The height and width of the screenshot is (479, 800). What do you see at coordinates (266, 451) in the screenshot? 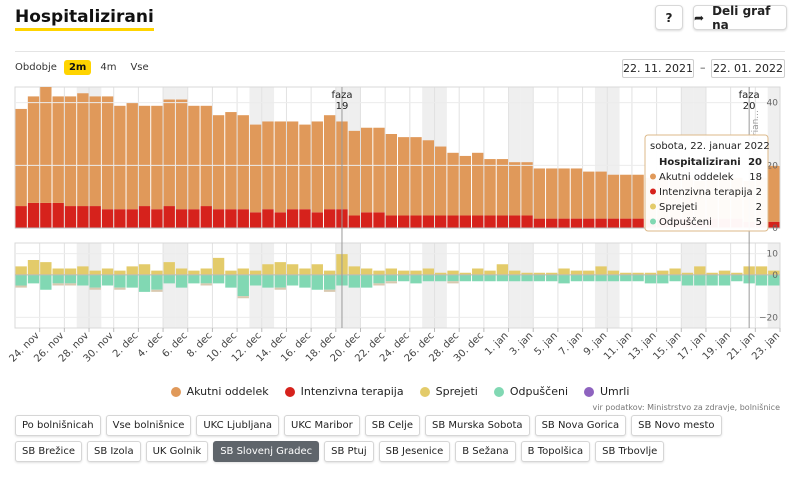
I see `hospital-tag: SB Slovenj Gradec` at bounding box center [266, 451].